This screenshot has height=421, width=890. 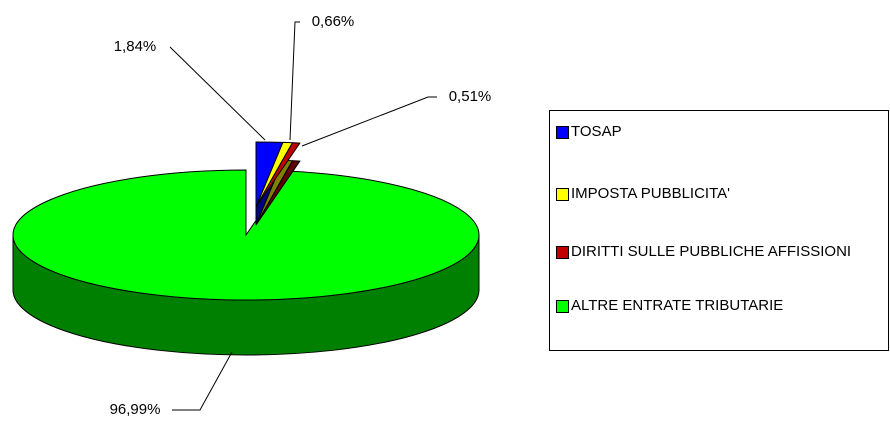 I want to click on data-label: 0,51%, so click(x=470, y=96).